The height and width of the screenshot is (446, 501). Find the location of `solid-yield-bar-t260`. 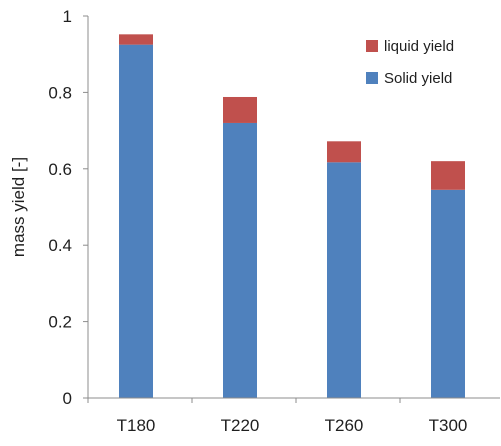

solid-yield-bar-t260 is located at coordinates (344, 280).